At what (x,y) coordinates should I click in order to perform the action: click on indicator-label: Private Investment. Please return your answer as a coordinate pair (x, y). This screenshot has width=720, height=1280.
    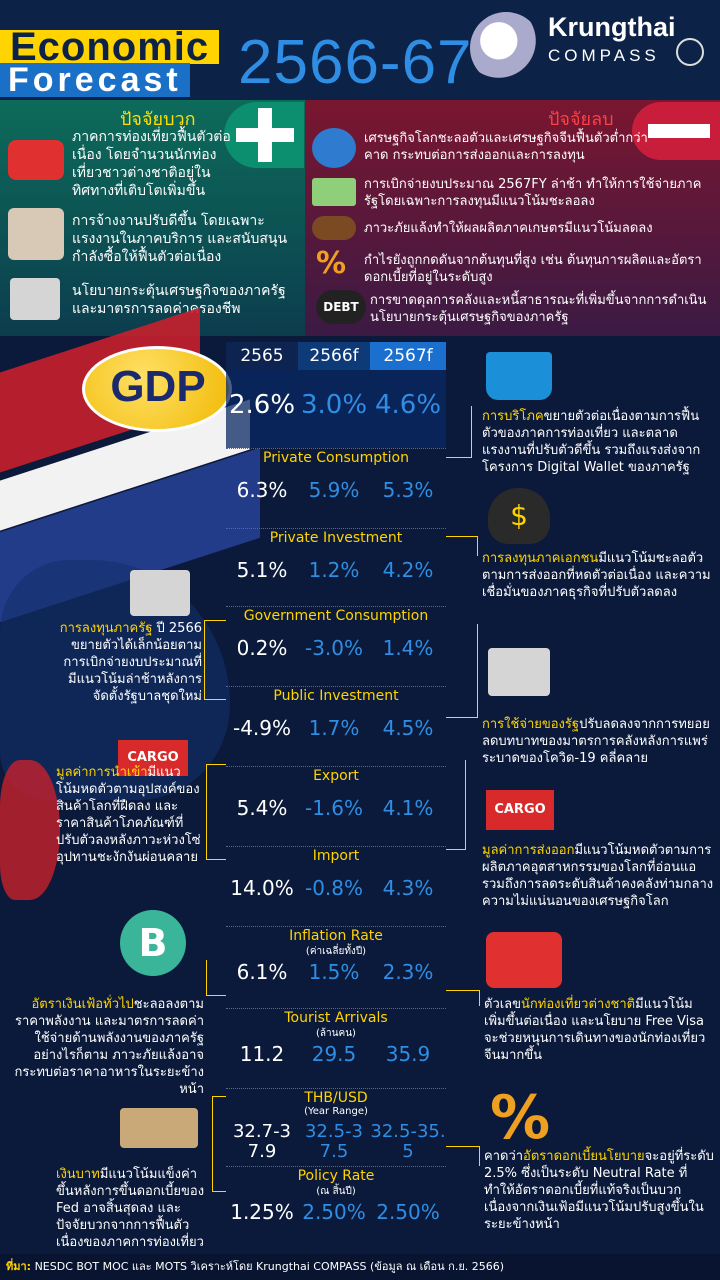
    Looking at the image, I should click on (336, 538).